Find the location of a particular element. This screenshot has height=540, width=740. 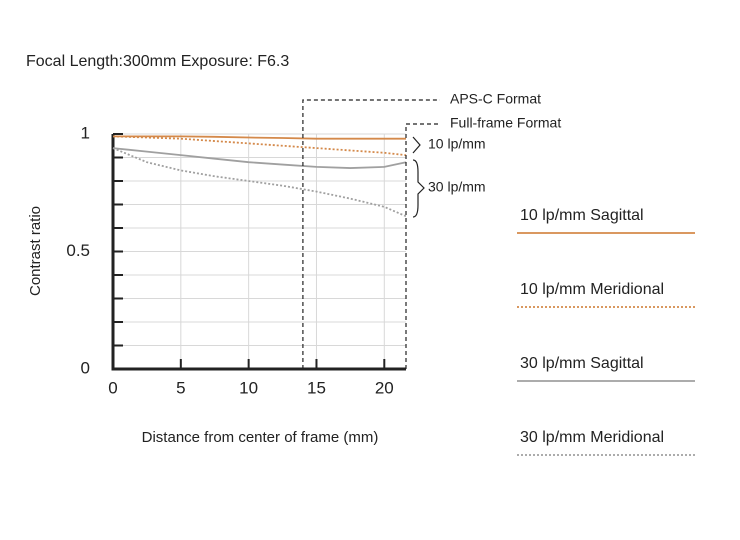

x-tick-label: 0 is located at coordinates (112, 387).